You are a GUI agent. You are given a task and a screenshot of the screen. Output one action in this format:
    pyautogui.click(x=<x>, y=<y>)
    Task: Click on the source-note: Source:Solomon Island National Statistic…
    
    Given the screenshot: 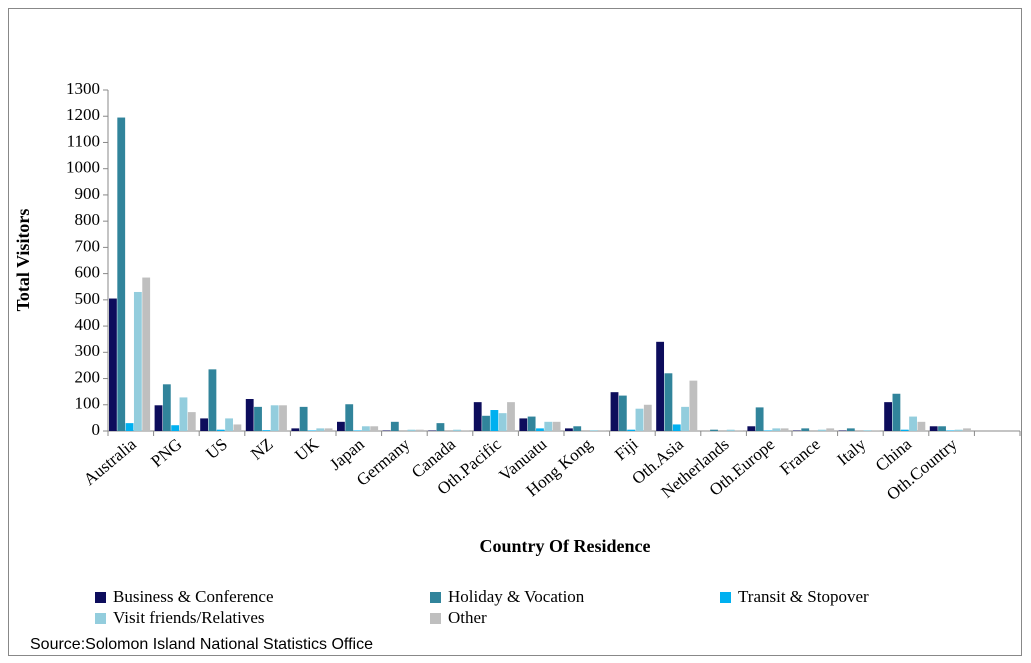 What is the action you would take?
    pyautogui.click(x=201, y=644)
    